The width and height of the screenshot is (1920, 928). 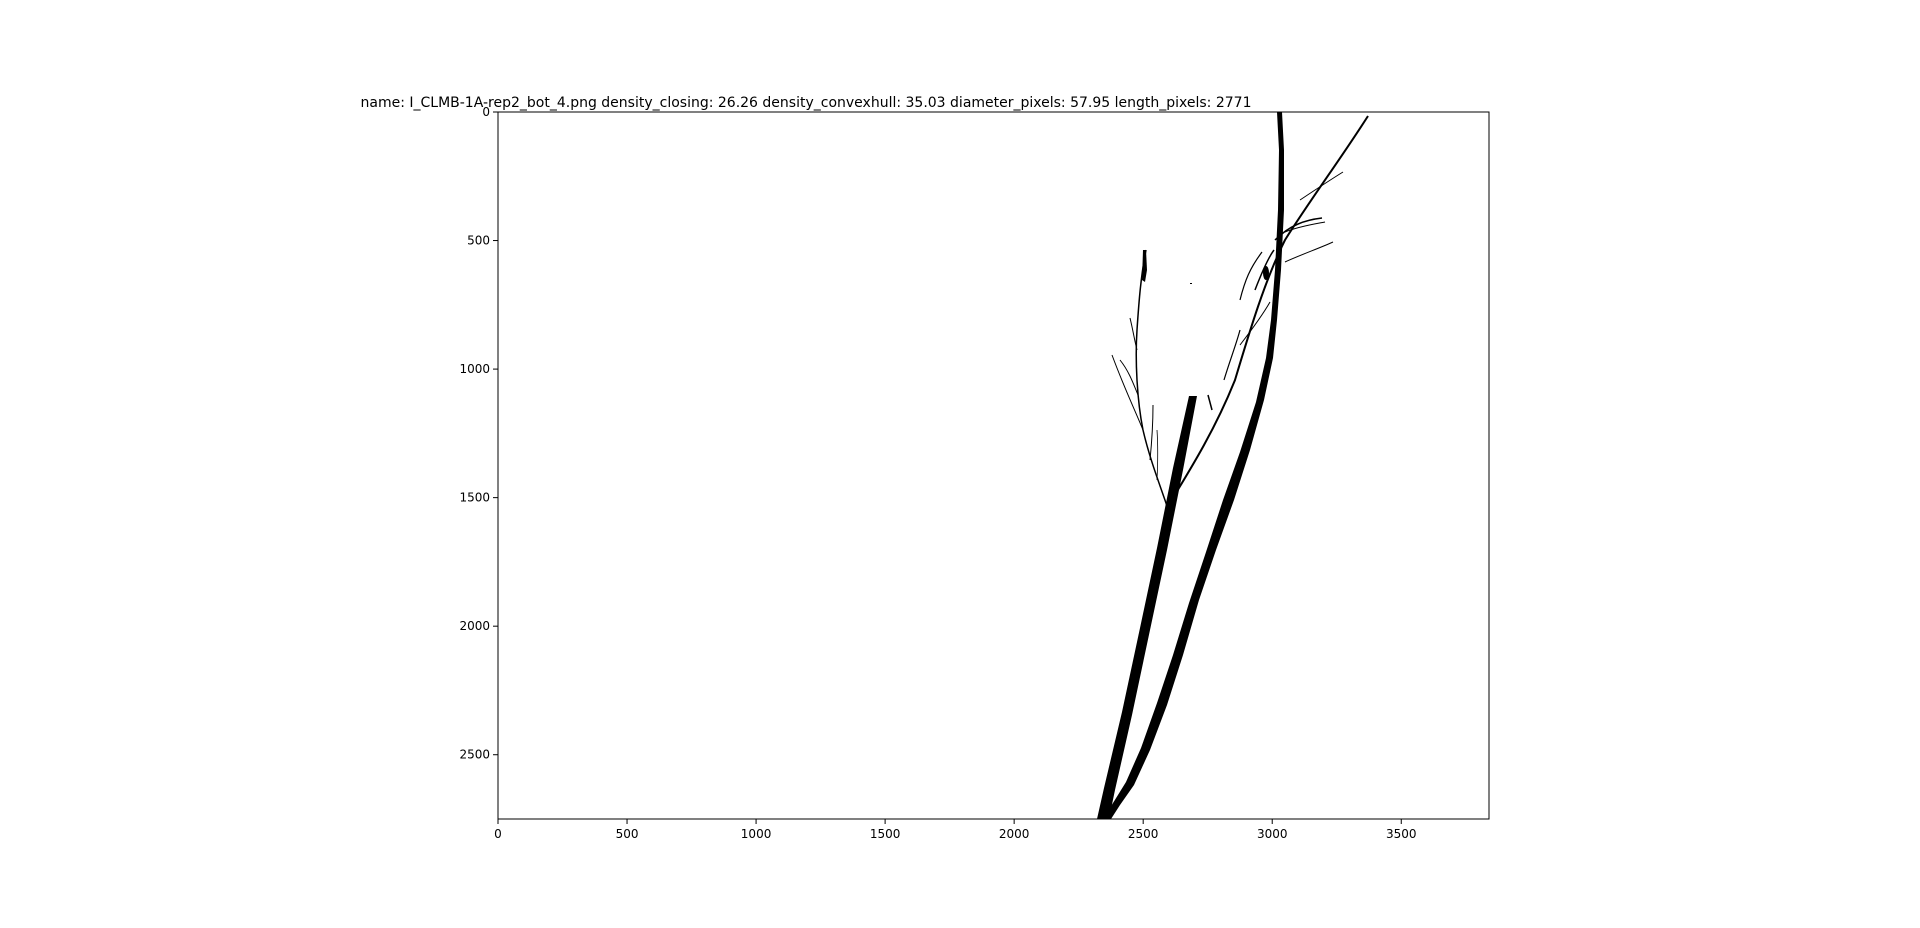 What do you see at coordinates (1147, 607) in the screenshot?
I see `root-straight-thick` at bounding box center [1147, 607].